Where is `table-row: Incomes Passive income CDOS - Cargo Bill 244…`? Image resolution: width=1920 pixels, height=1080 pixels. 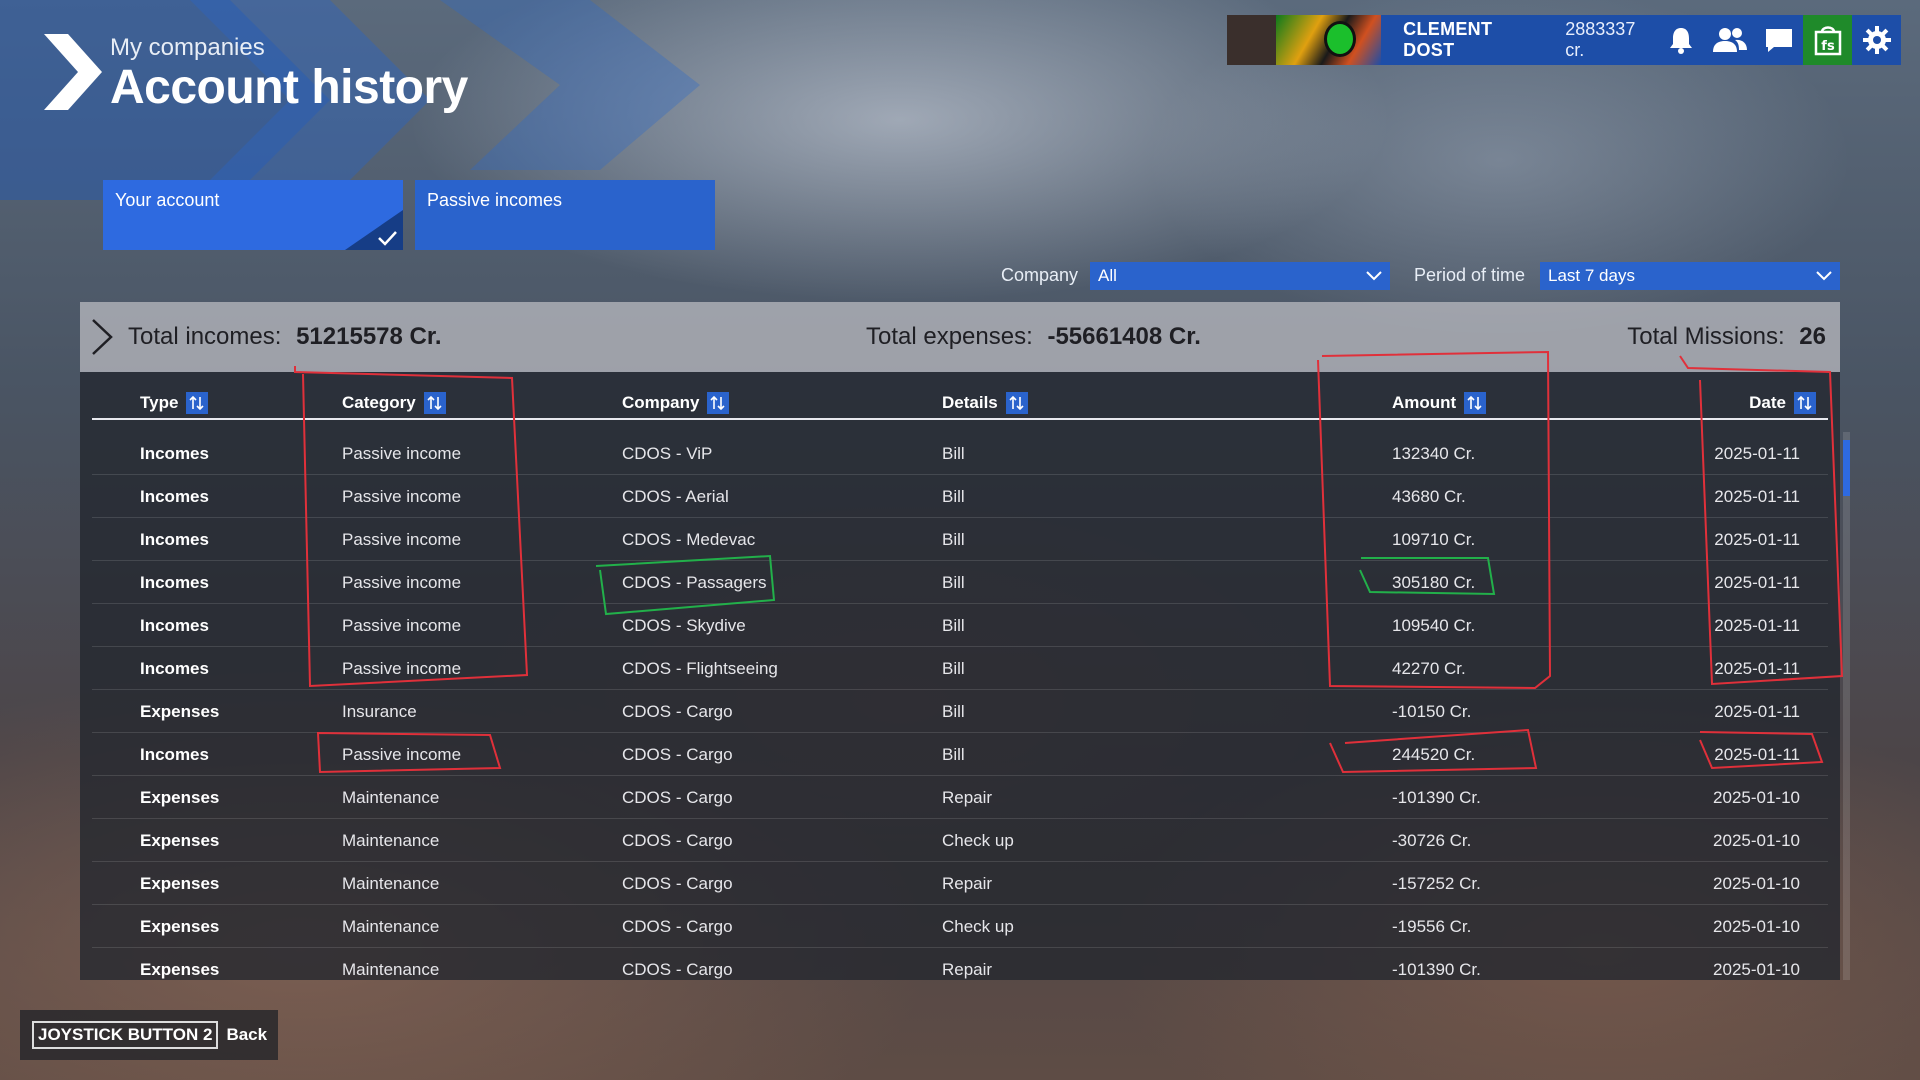
table-row: Incomes Passive income CDOS - Cargo Bill 244… is located at coordinates (960, 754).